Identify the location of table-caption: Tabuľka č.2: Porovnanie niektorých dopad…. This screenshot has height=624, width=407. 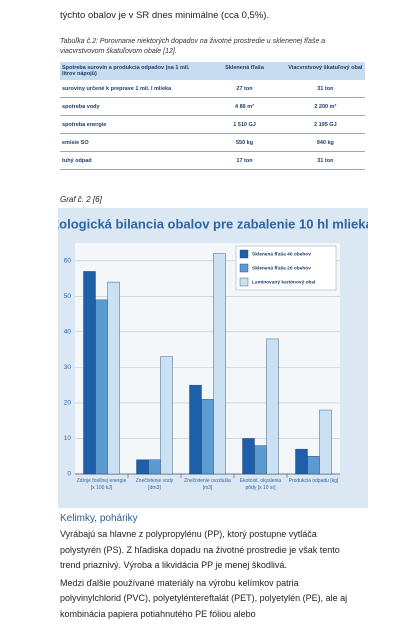
(193, 46).